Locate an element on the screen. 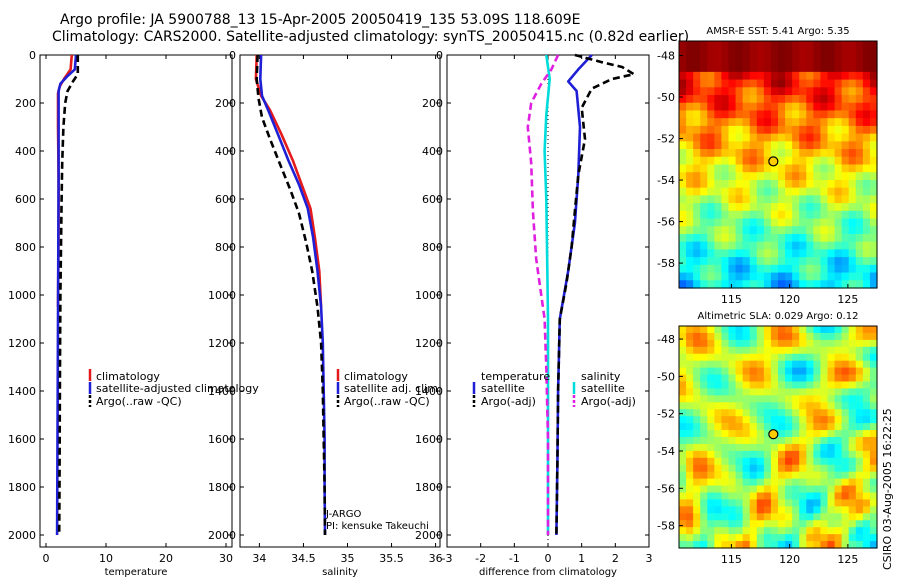  sla_map-ytick-label: -52 is located at coordinates (666, 414).